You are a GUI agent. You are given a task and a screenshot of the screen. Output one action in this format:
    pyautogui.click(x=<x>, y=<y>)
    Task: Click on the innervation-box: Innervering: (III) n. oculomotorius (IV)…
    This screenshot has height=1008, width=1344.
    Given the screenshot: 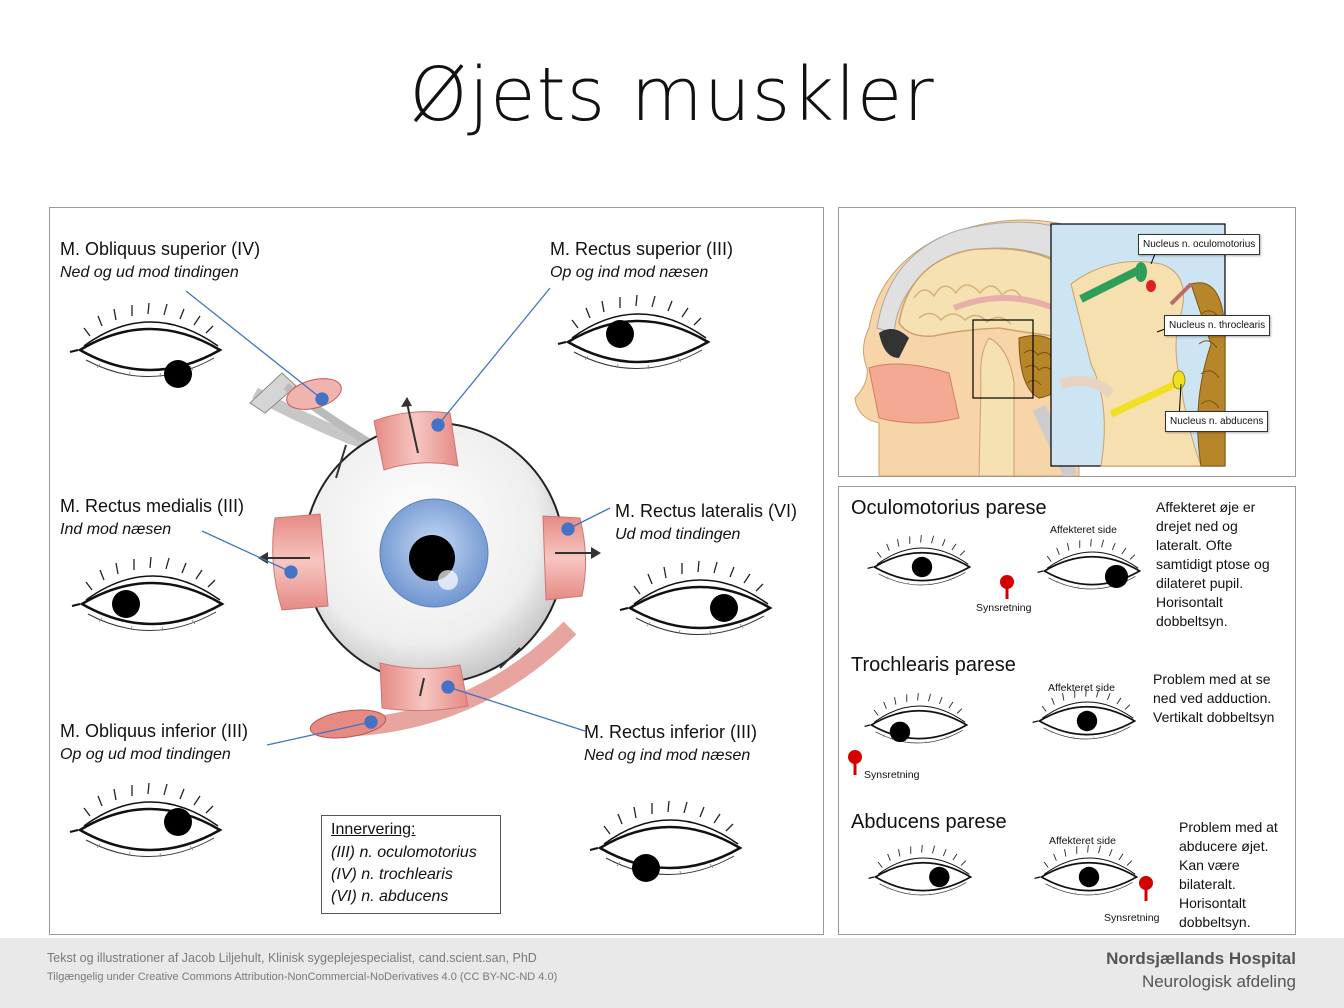 What is the action you would take?
    pyautogui.click(x=411, y=864)
    